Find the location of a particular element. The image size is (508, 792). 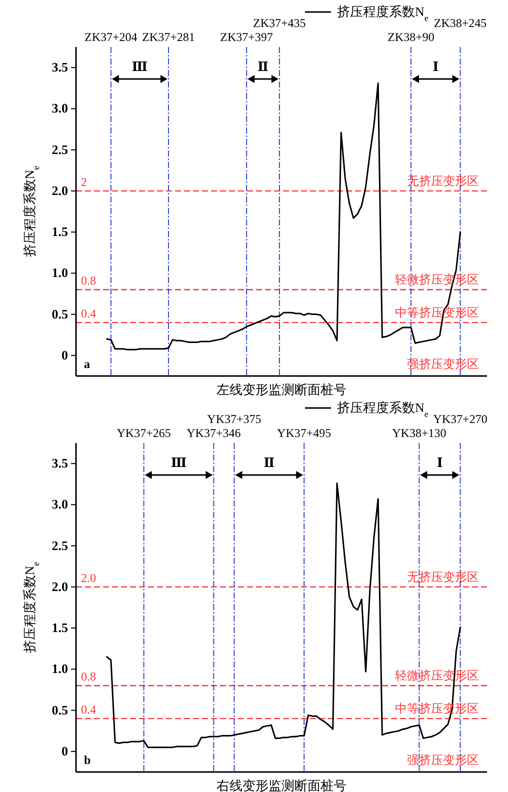

annotation: a is located at coordinates (87, 364).